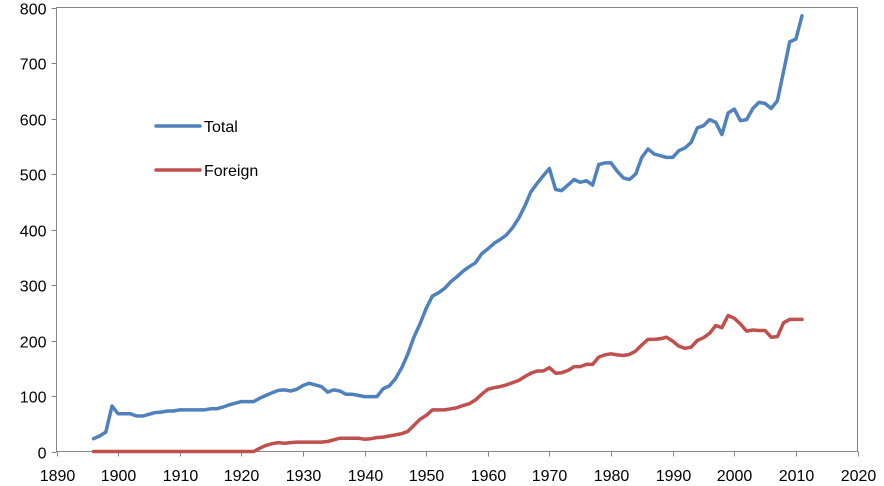  Describe the element at coordinates (231, 171) in the screenshot. I see `legend-label-foreign: Foreign` at that location.